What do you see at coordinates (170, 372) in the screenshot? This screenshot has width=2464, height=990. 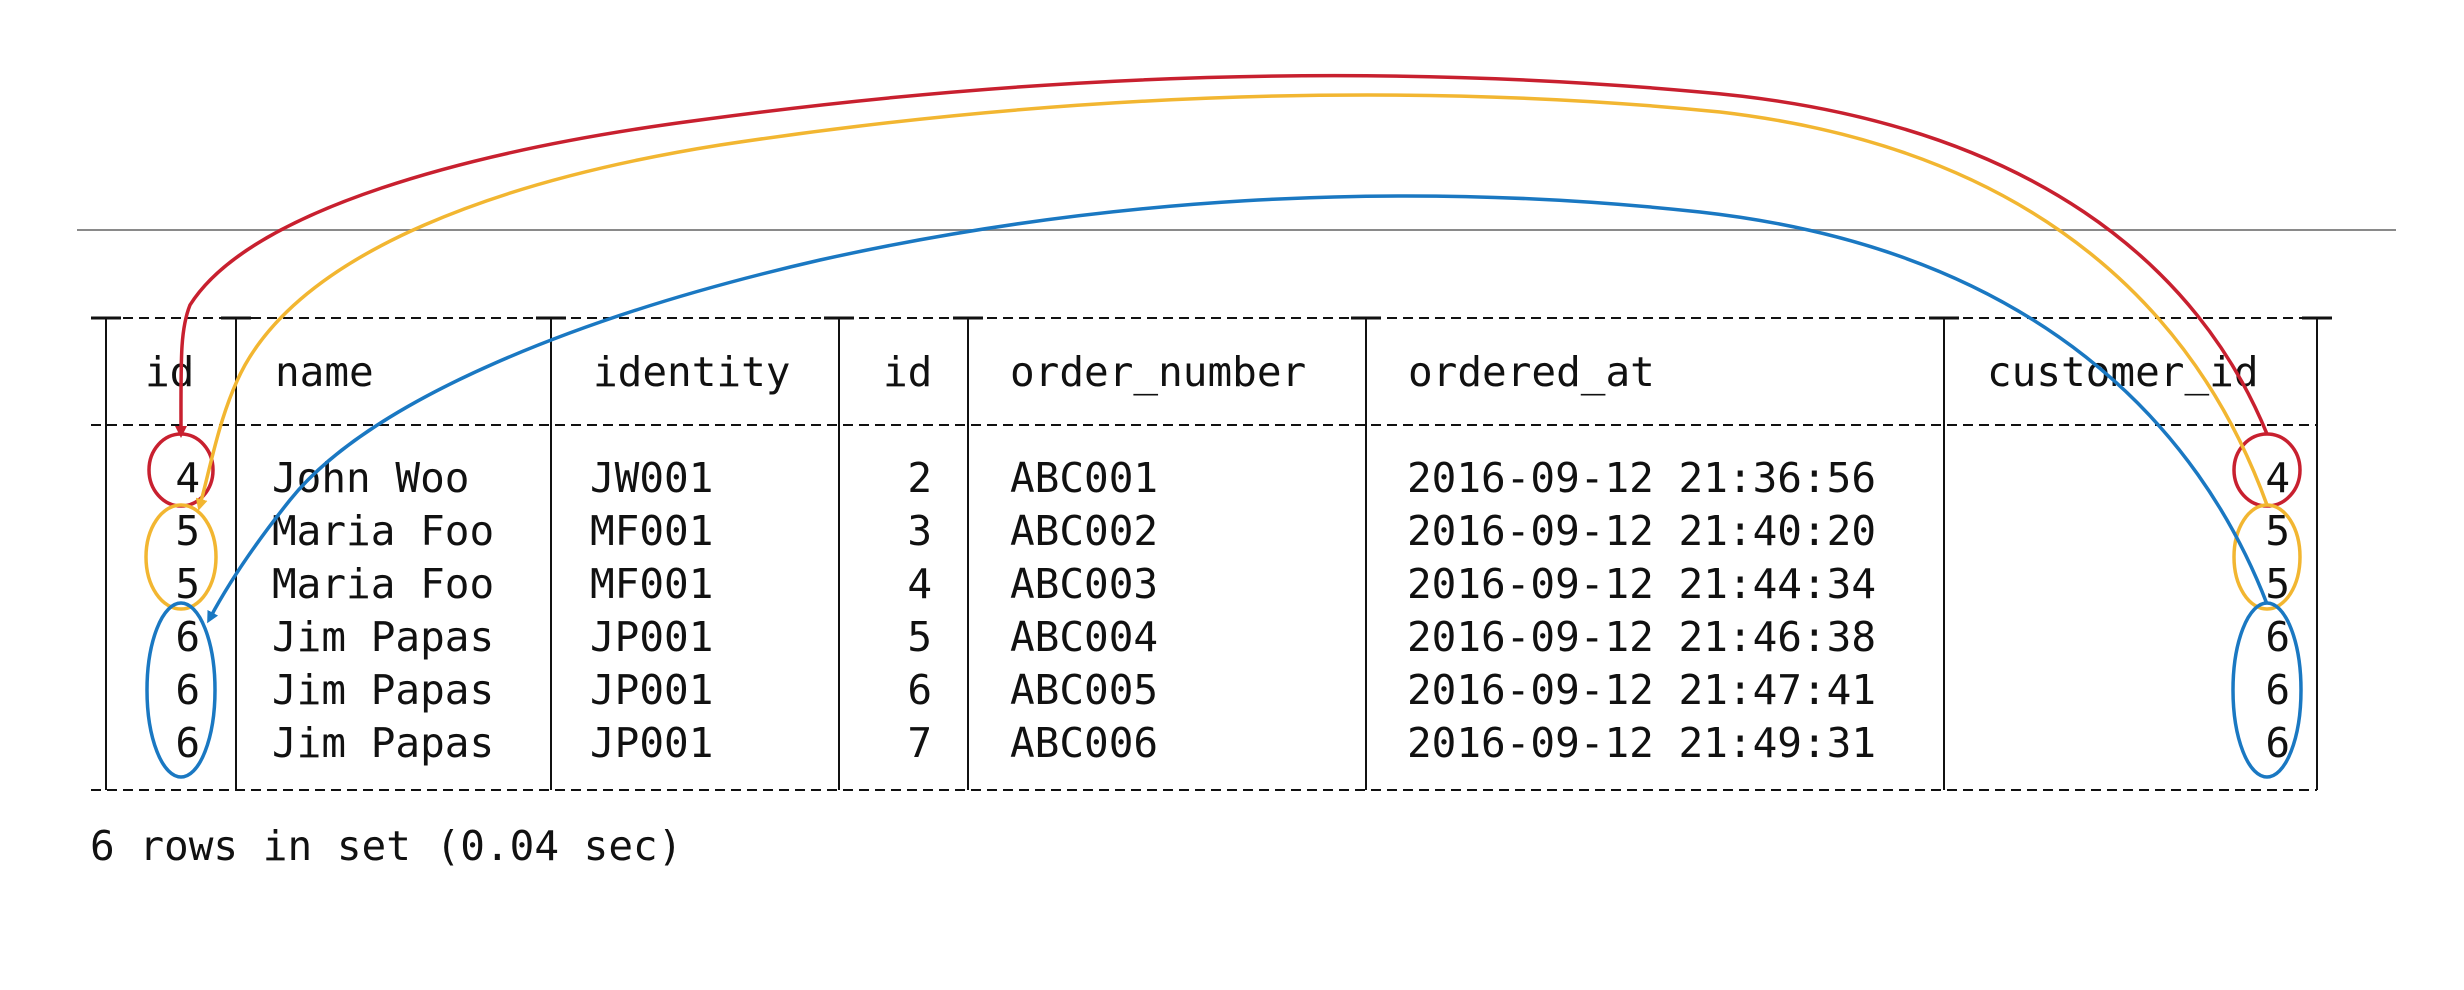 I see `header-id-1: id` at bounding box center [170, 372].